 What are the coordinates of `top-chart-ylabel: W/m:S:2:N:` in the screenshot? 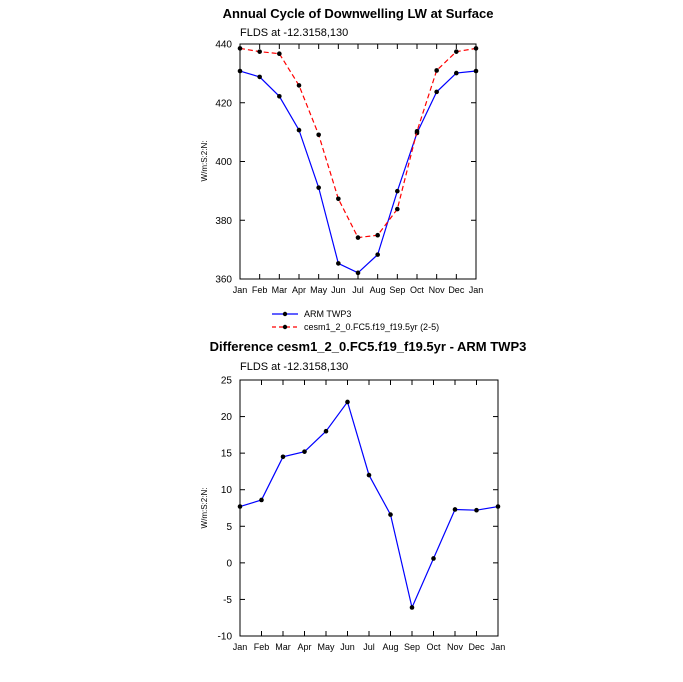 It's located at (204, 161).